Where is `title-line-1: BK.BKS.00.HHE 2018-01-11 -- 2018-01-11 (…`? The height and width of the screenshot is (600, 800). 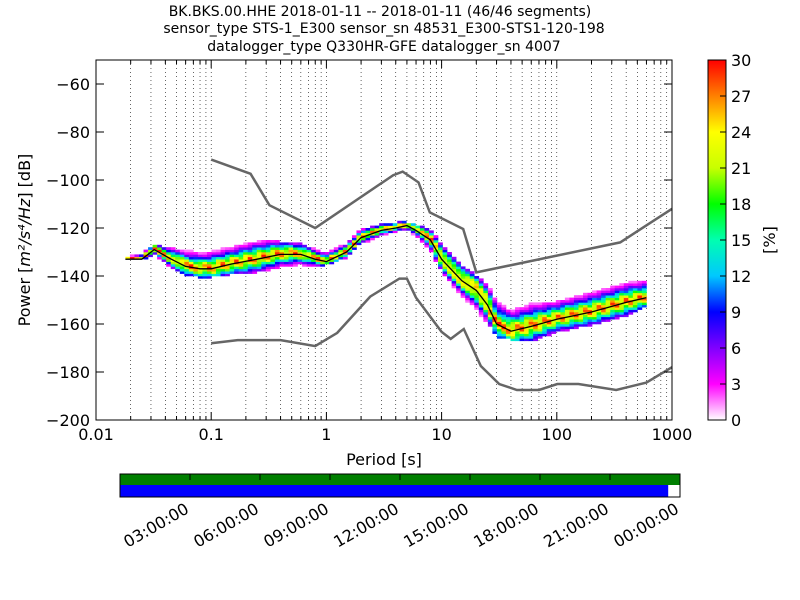
title-line-1: BK.BKS.00.HHE 2018-01-11 -- 2018-01-11 (… is located at coordinates (380, 12).